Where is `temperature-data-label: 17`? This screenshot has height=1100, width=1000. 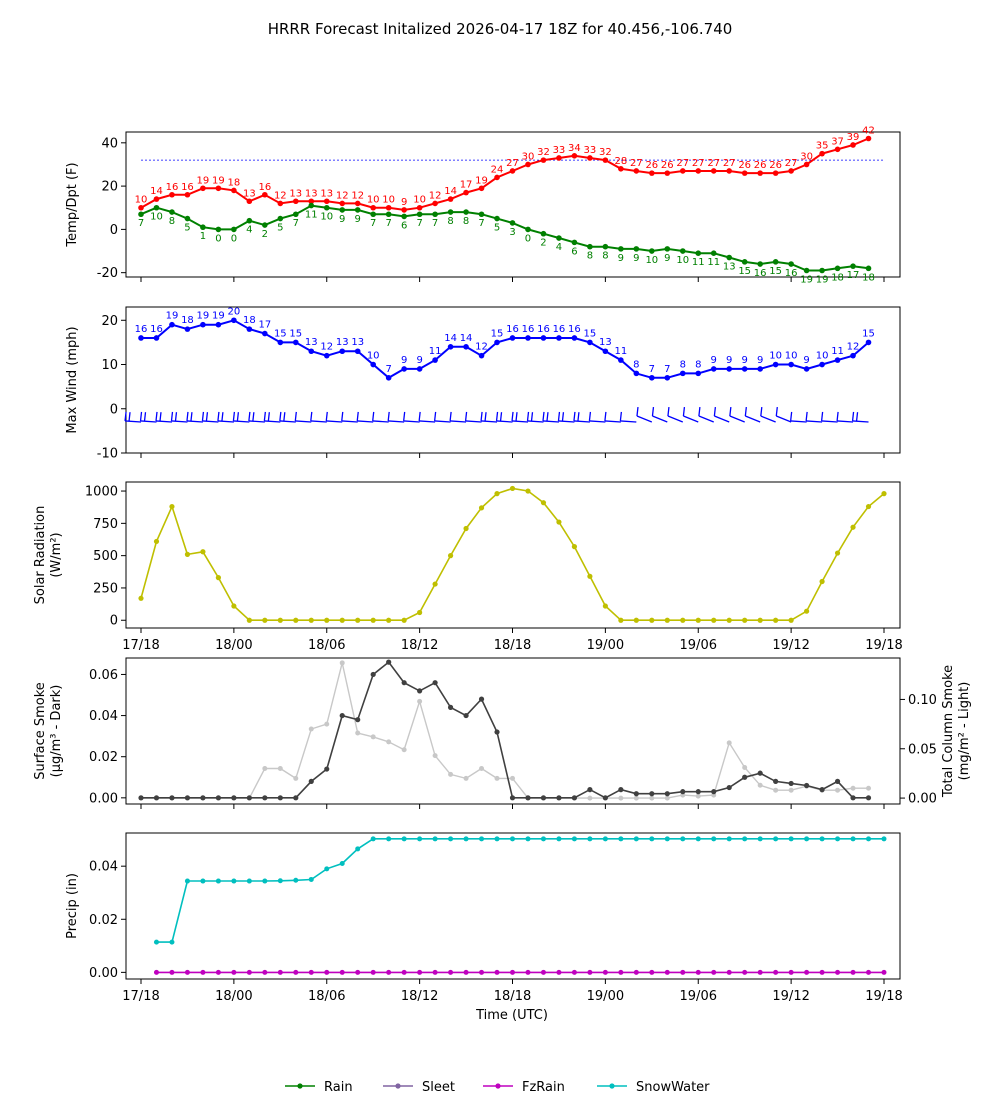
temperature-data-label: 17 is located at coordinates (466, 185).